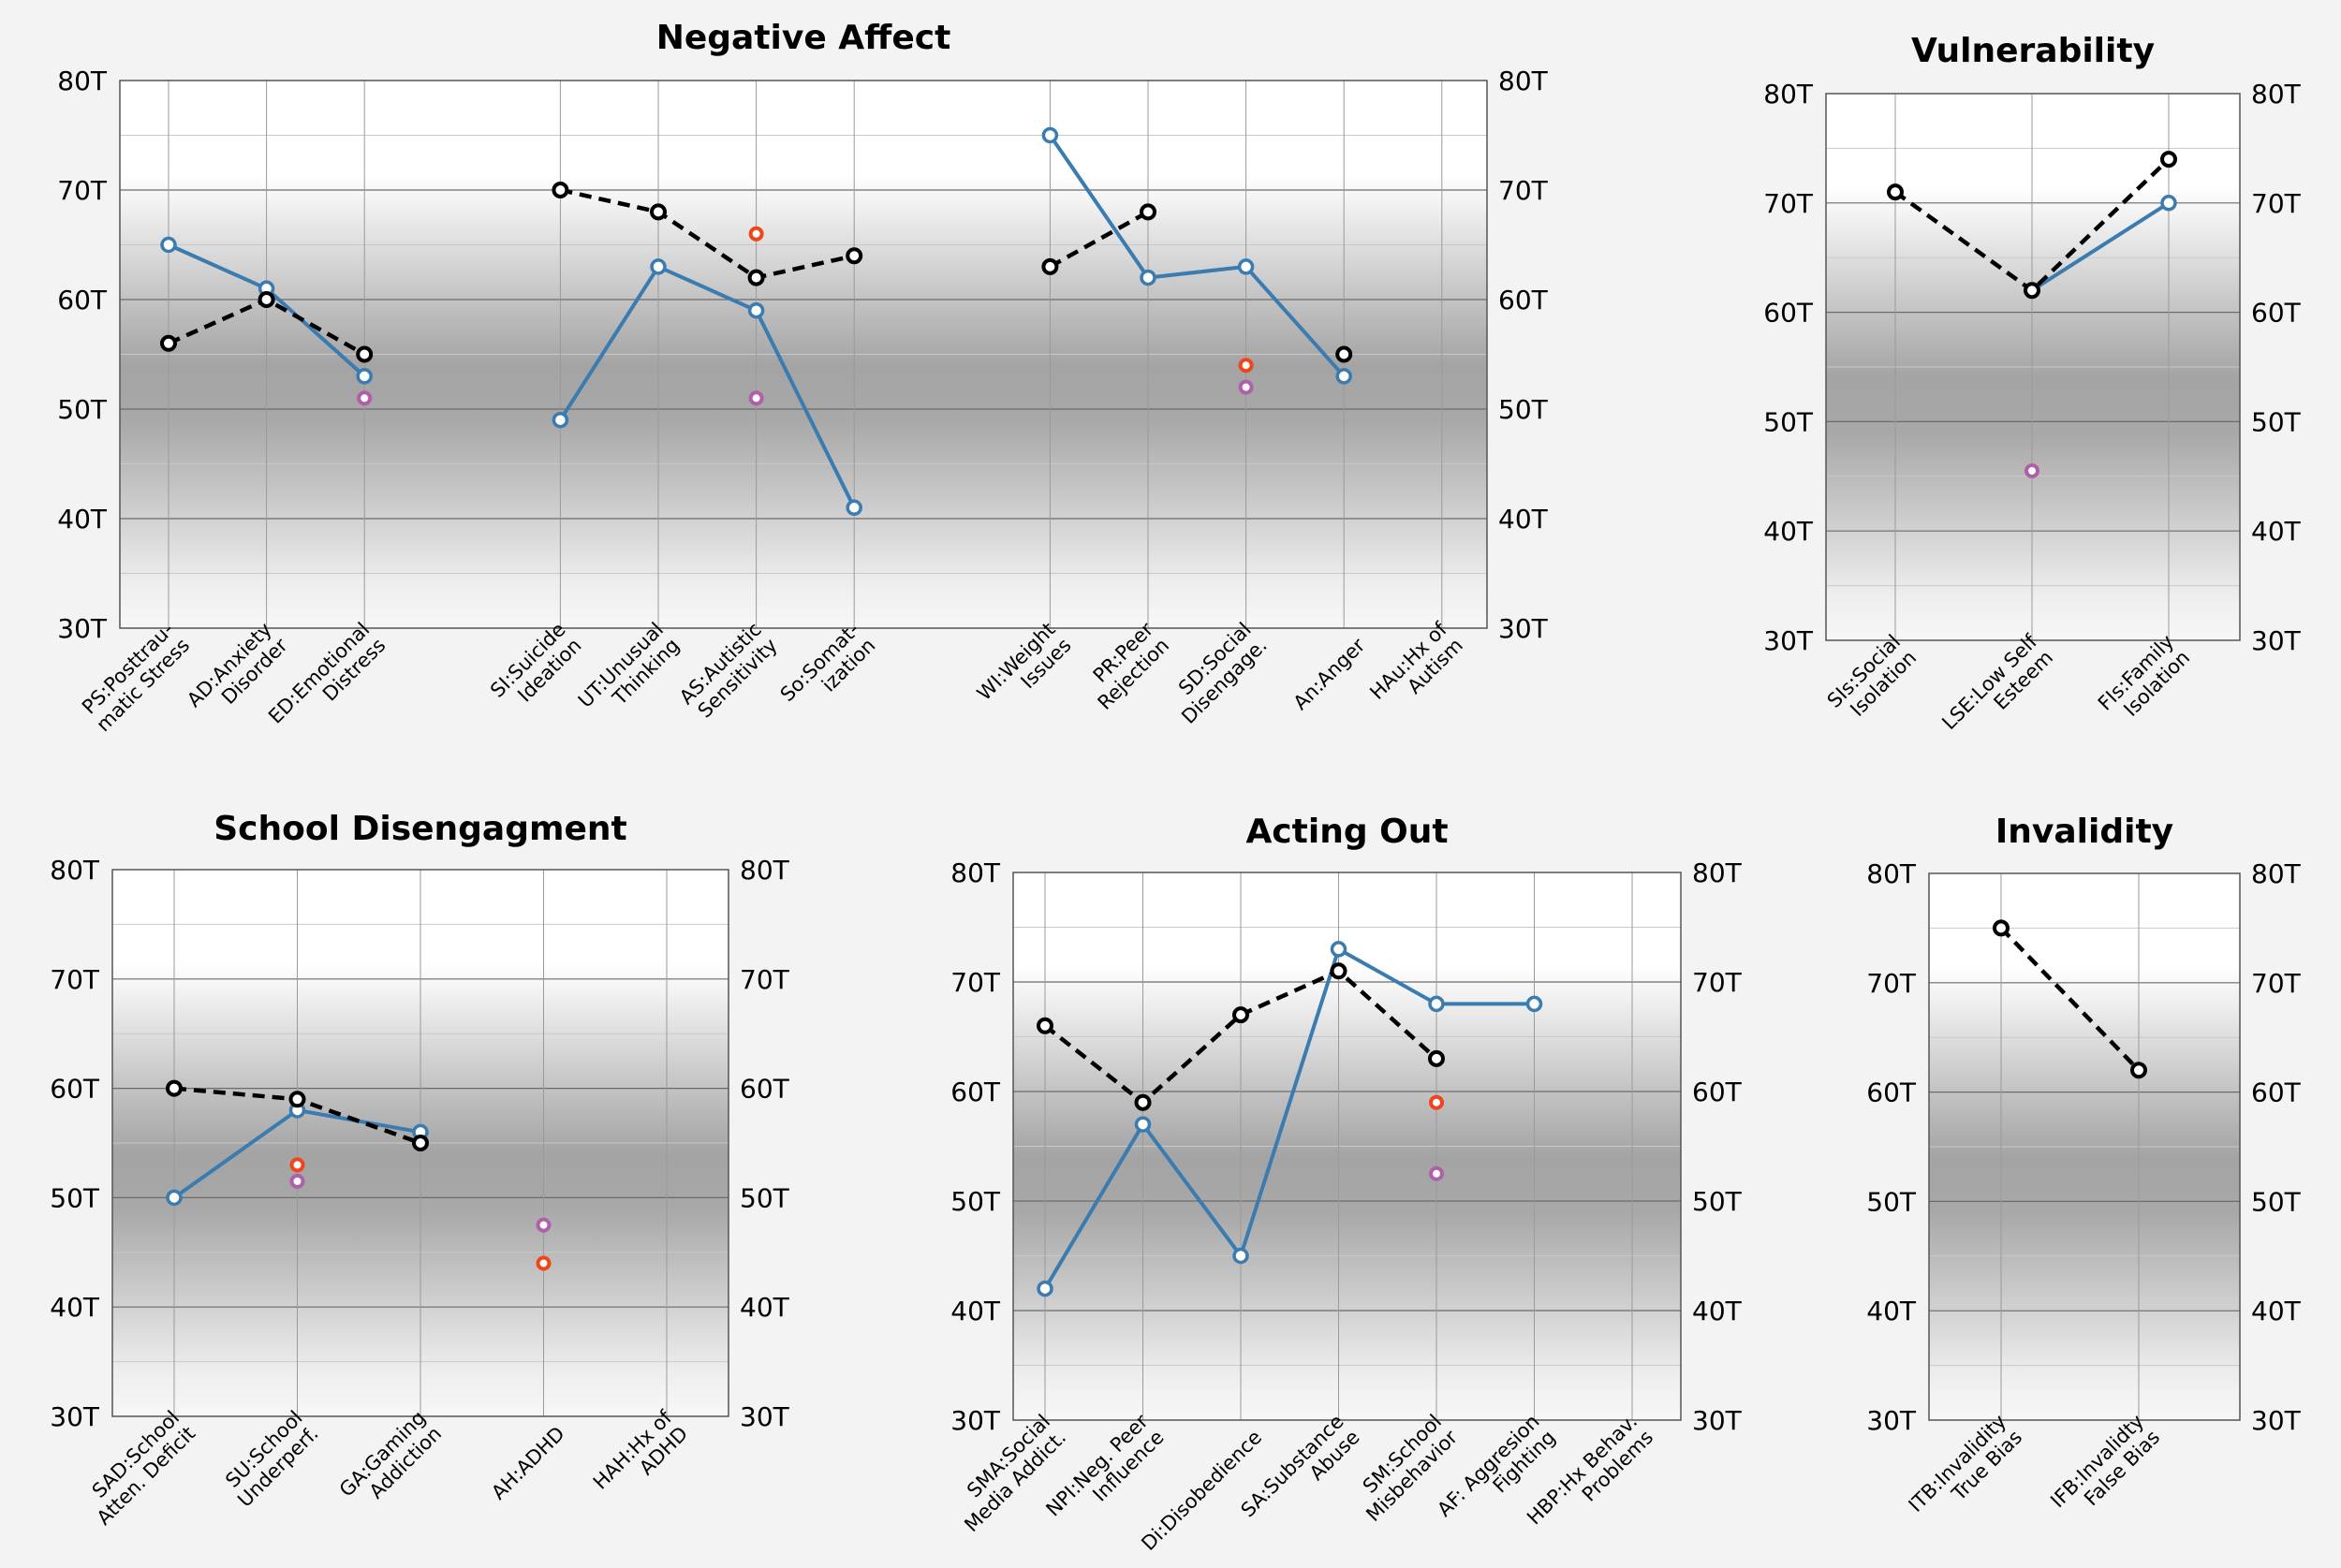 Image resolution: width=2341 pixels, height=1568 pixels. Describe the element at coordinates (828, 662) in the screenshot. I see `category-label: So:Somat-ization` at that location.